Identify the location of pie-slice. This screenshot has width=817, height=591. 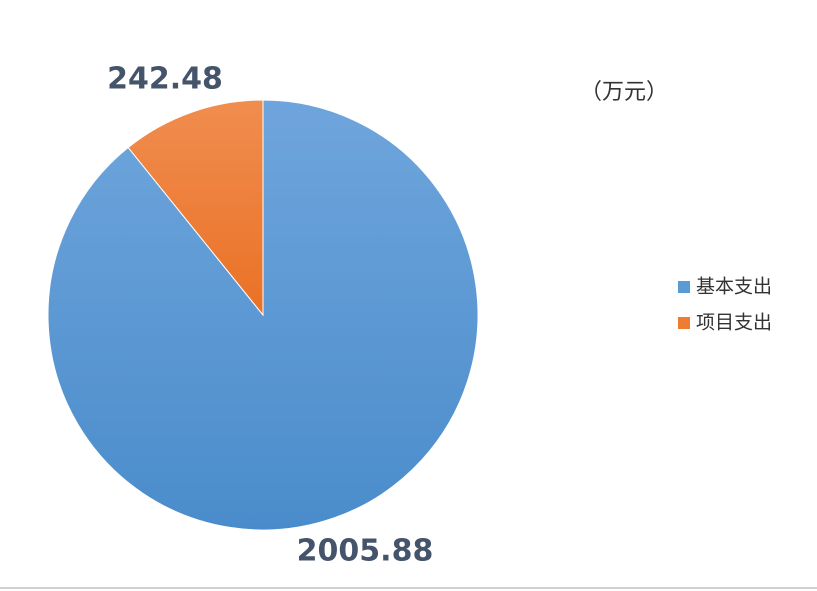
(195, 208).